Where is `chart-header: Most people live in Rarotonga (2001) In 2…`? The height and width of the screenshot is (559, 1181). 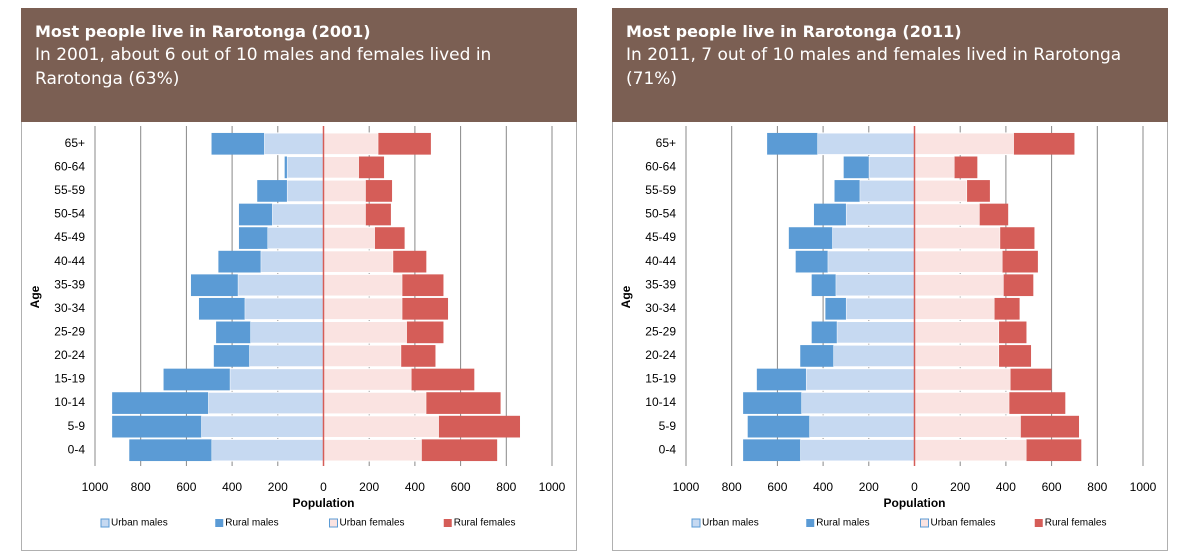
chart-header: Most people live in Rarotonga (2001) In 2… is located at coordinates (299, 65).